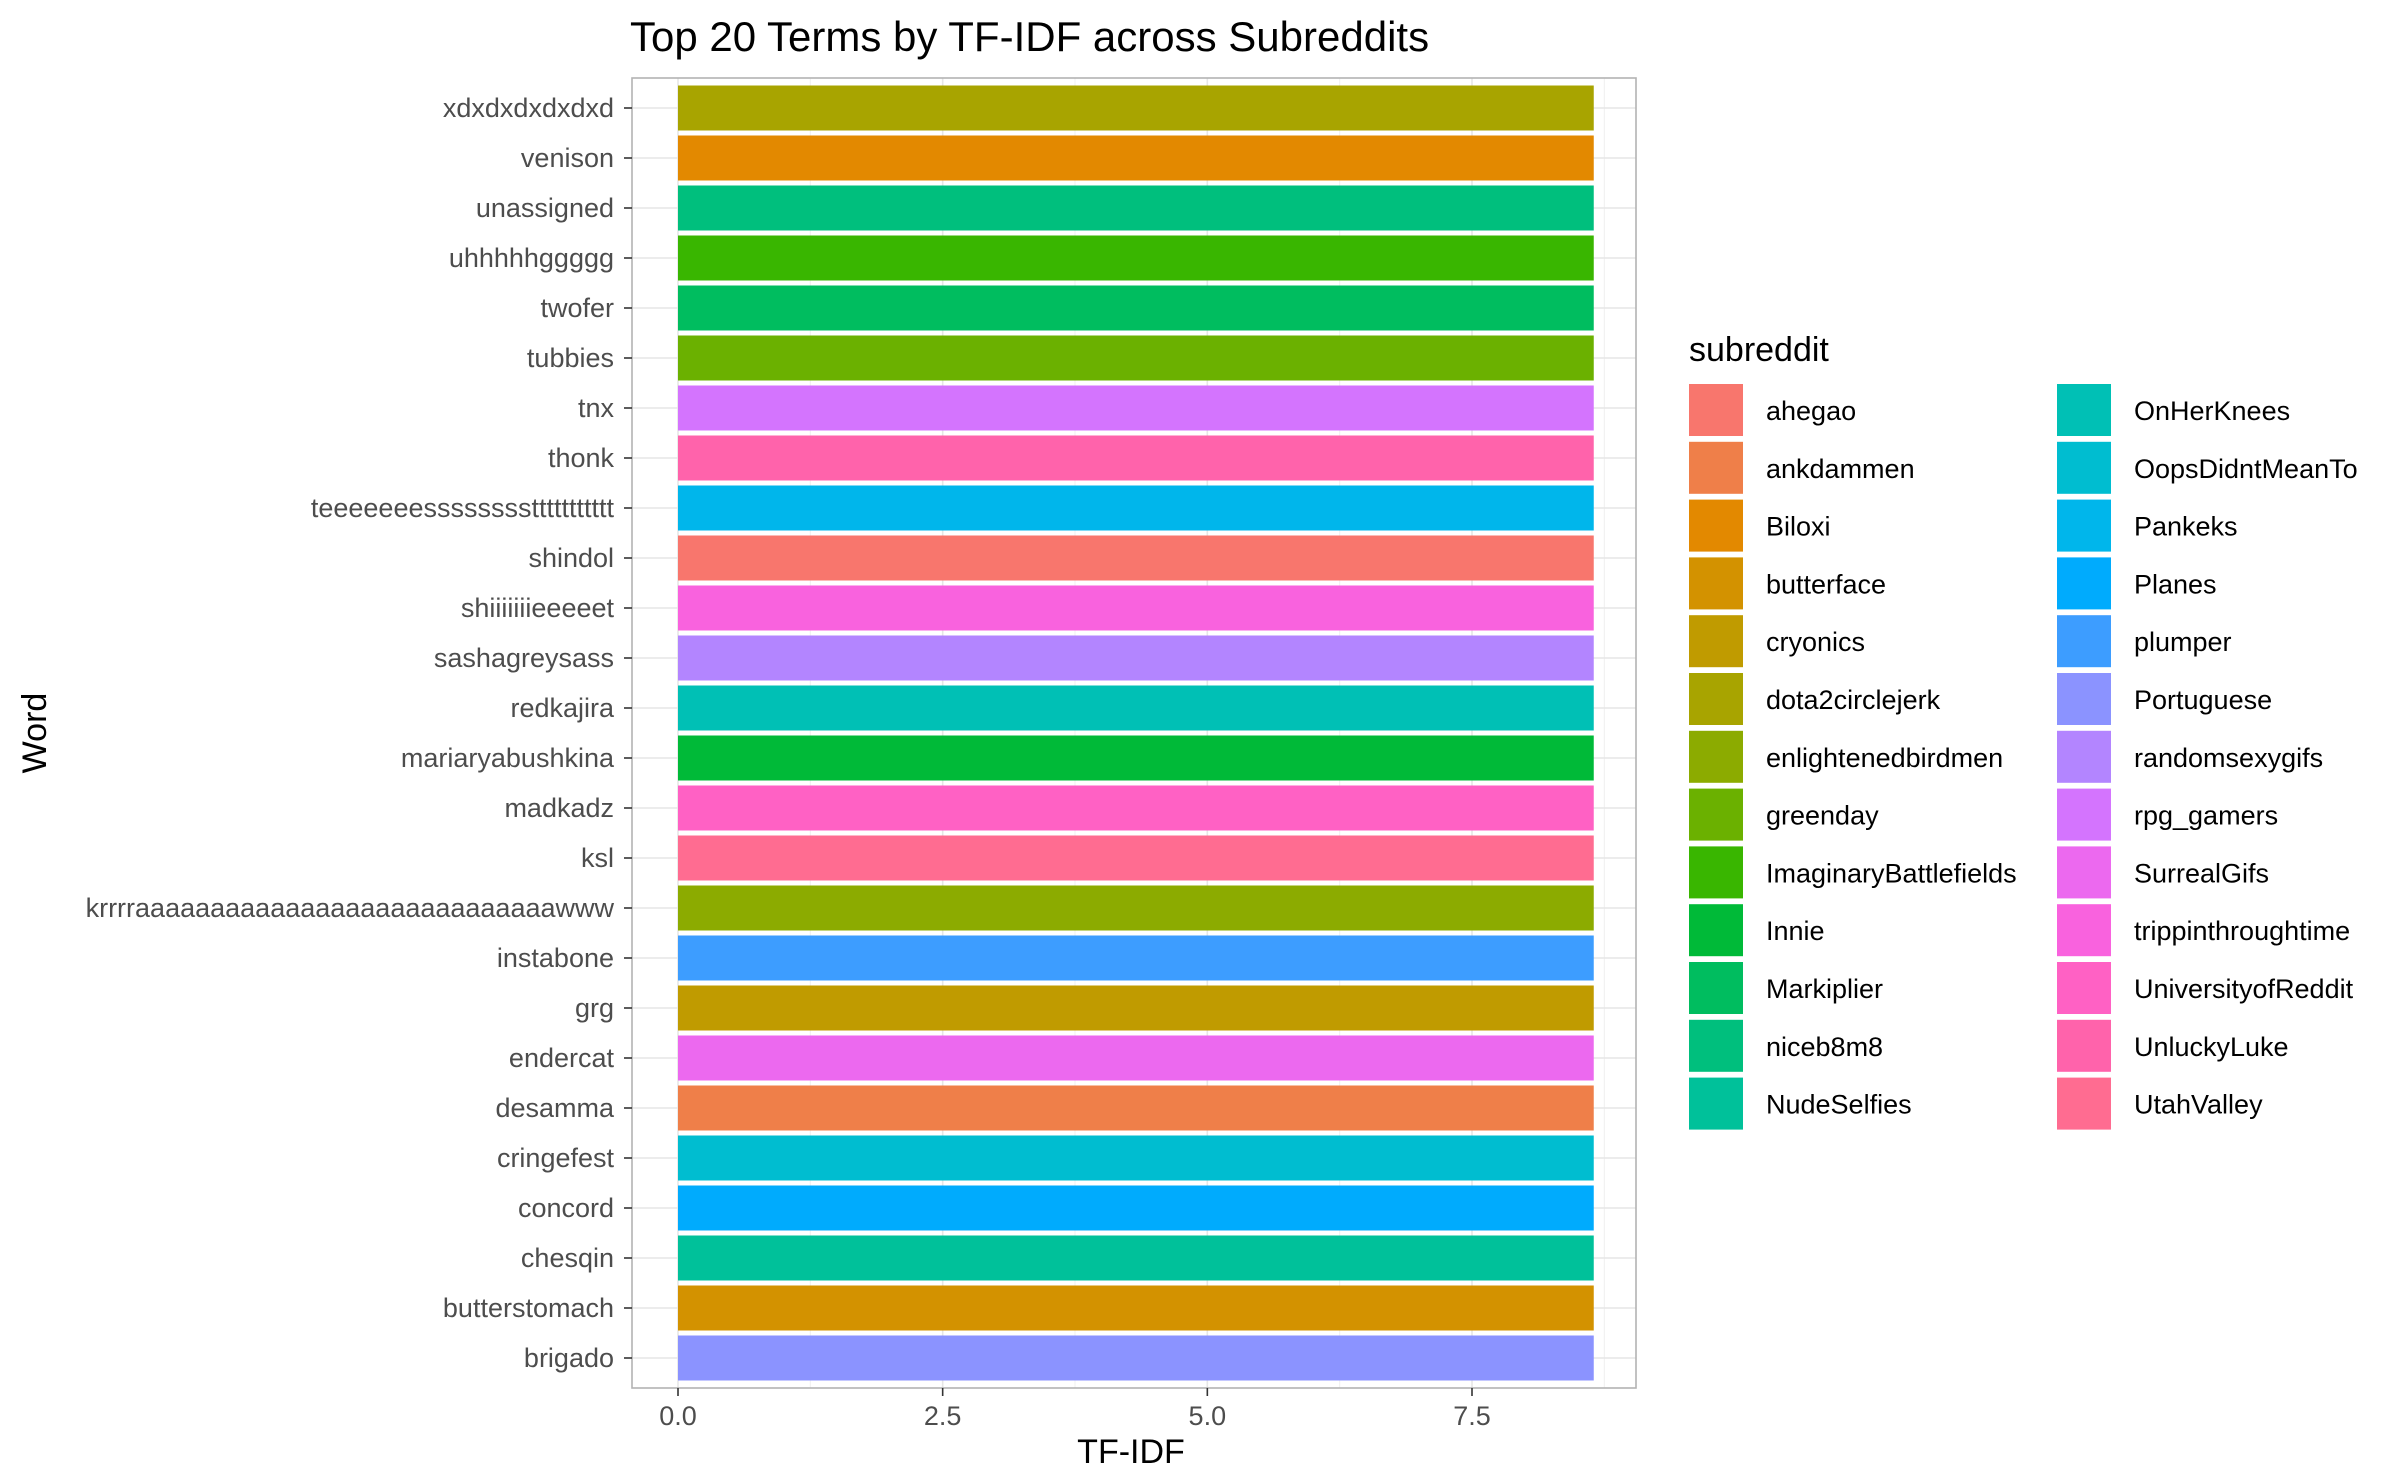 This screenshot has width=2400, height=1483. I want to click on legend-label: ImaginaryBattlefields, so click(1891, 873).